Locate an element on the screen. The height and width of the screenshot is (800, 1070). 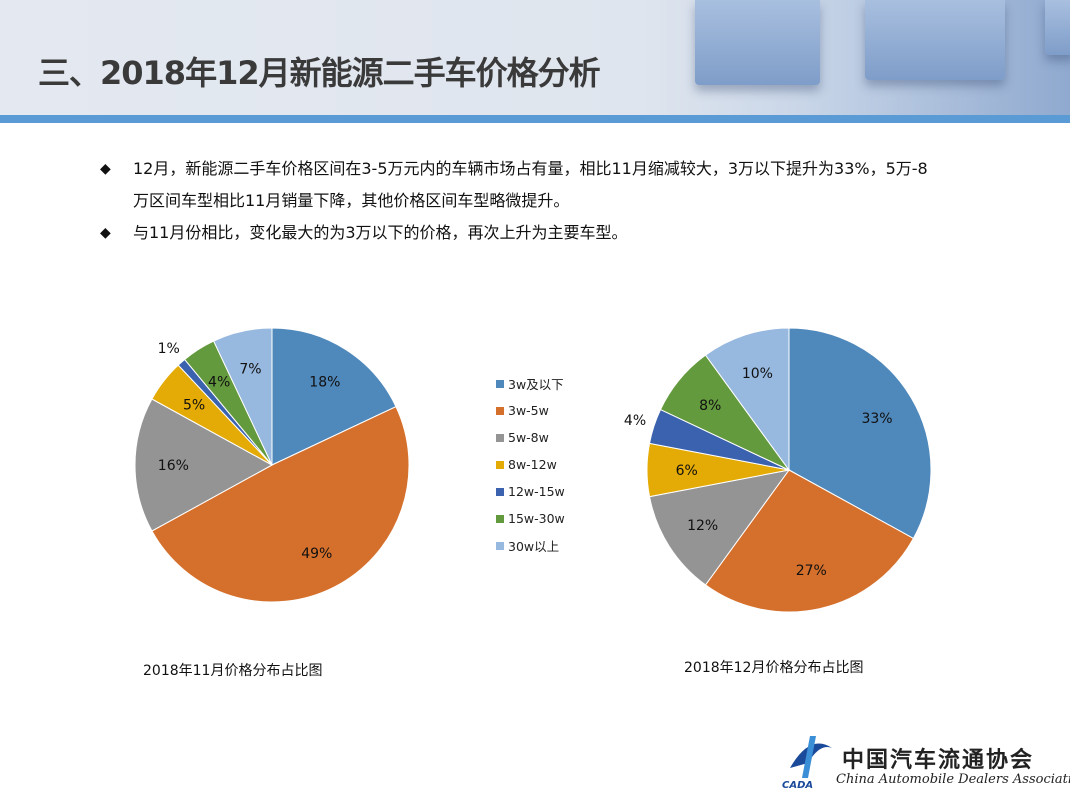
legend-item: 8w-12w is located at coordinates (530, 464).